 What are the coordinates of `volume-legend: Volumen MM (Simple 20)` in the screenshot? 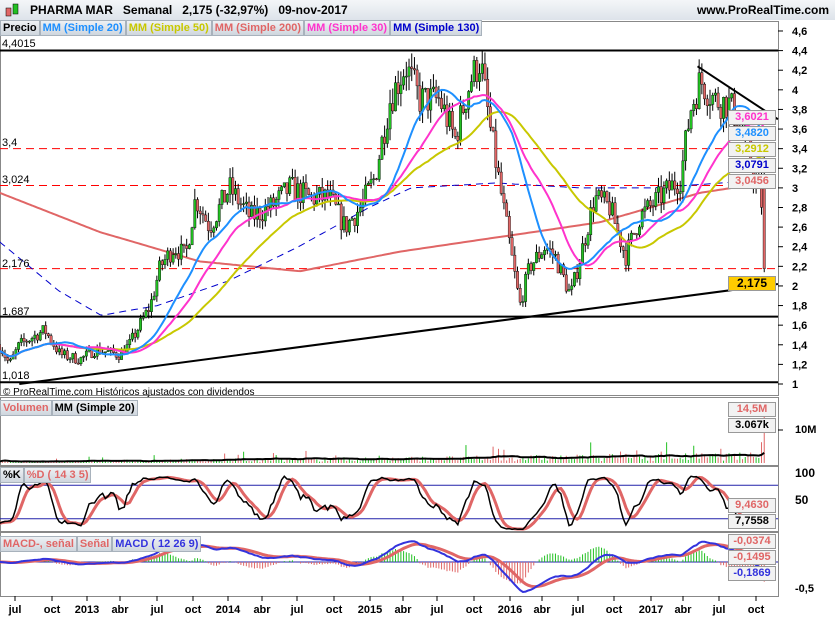 It's located at (69, 408).